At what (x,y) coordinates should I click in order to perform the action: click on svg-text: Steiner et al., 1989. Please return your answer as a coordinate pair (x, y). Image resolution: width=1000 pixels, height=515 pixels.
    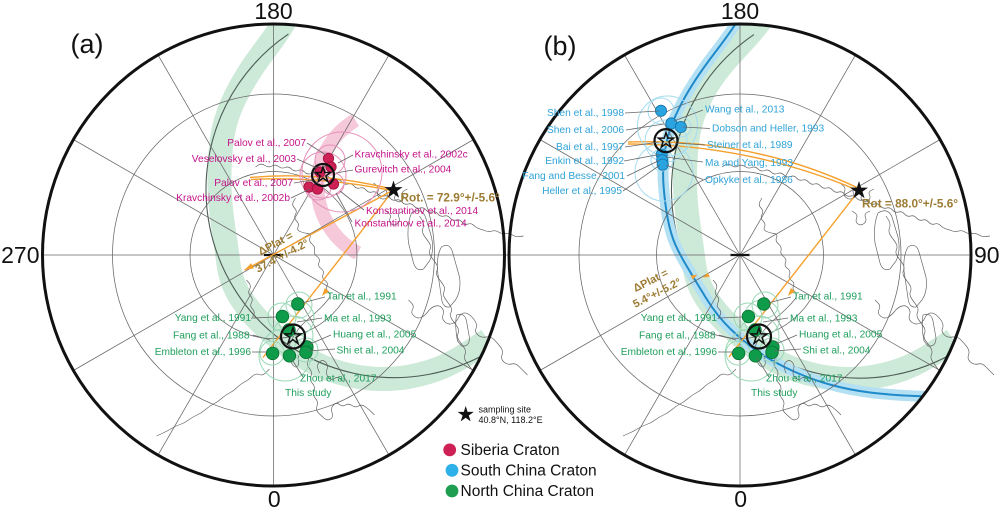
    Looking at the image, I should click on (750, 145).